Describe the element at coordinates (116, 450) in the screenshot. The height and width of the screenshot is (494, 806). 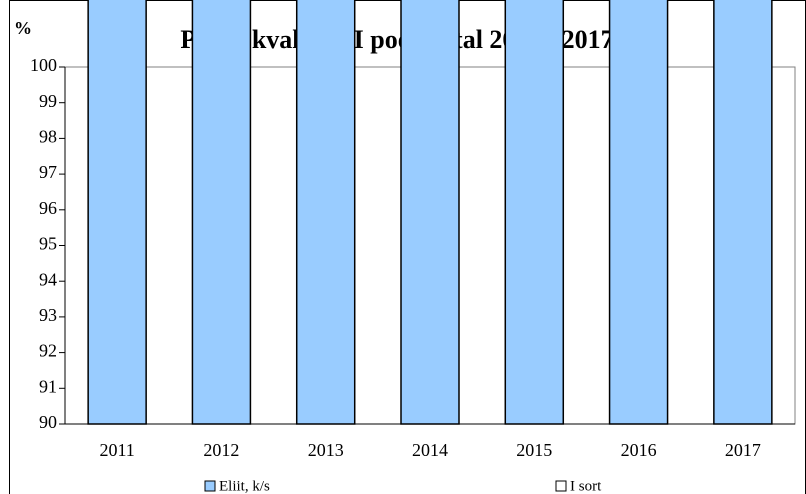
I see `x-tick-label: 2011` at that location.